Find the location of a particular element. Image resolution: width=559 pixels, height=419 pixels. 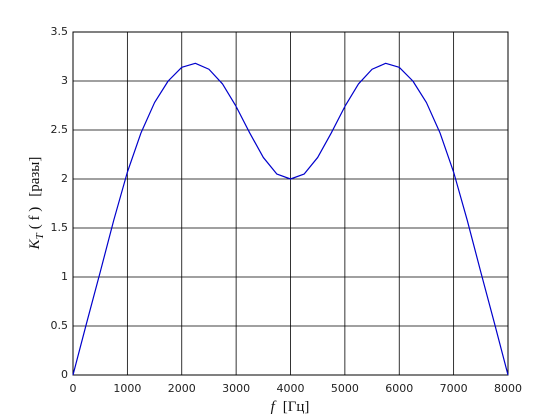

x-tick-label: 2000 is located at coordinates (182, 388).